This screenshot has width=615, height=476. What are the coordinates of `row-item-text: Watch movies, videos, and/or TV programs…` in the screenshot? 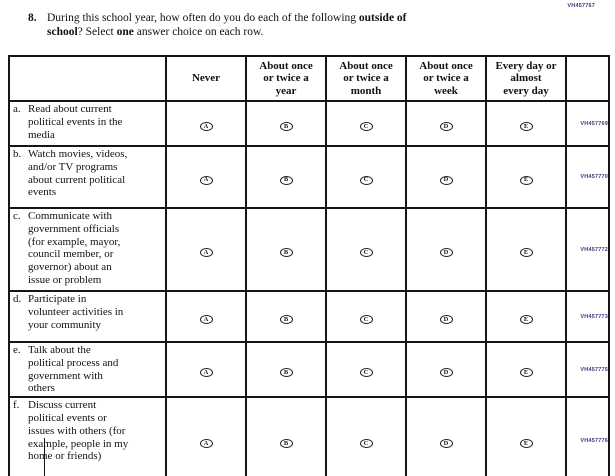 It's located at (78, 173).